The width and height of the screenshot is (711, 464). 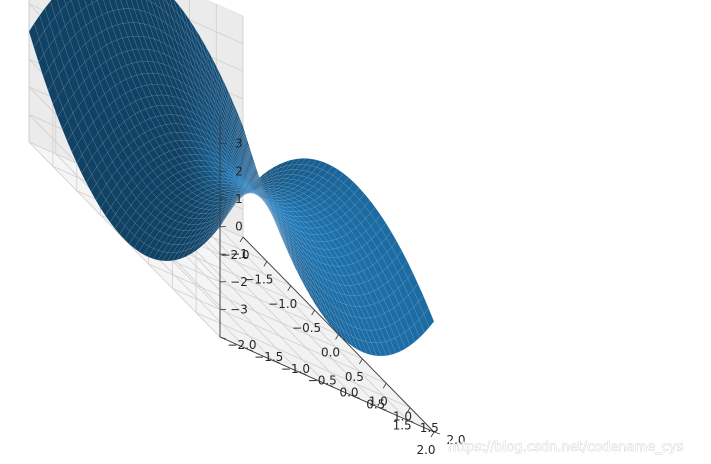 I want to click on x-tick-label: 0.5, so click(x=354, y=377).